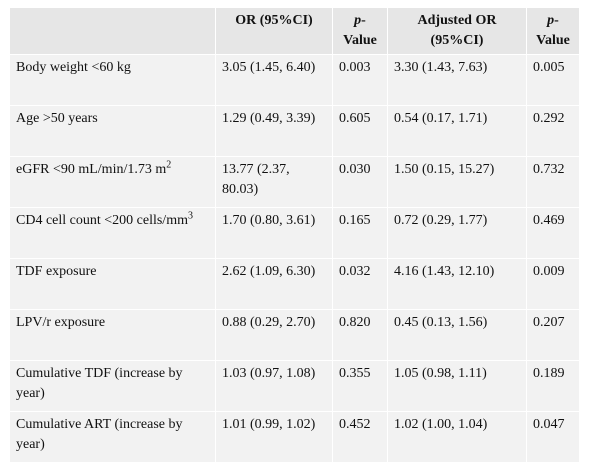  I want to click on row-p-value: 0.820, so click(360, 335).